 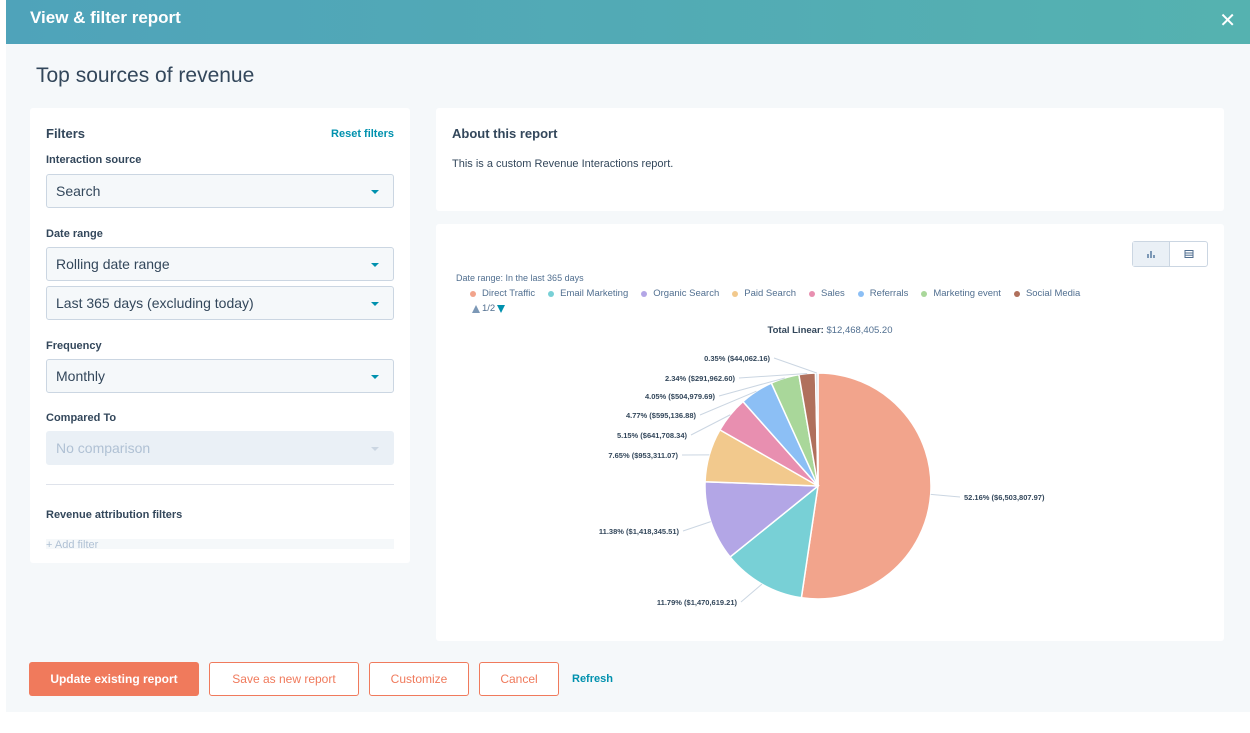 I want to click on pie-data-label: 11.38% ($1,418,345.51), so click(x=639, y=531).